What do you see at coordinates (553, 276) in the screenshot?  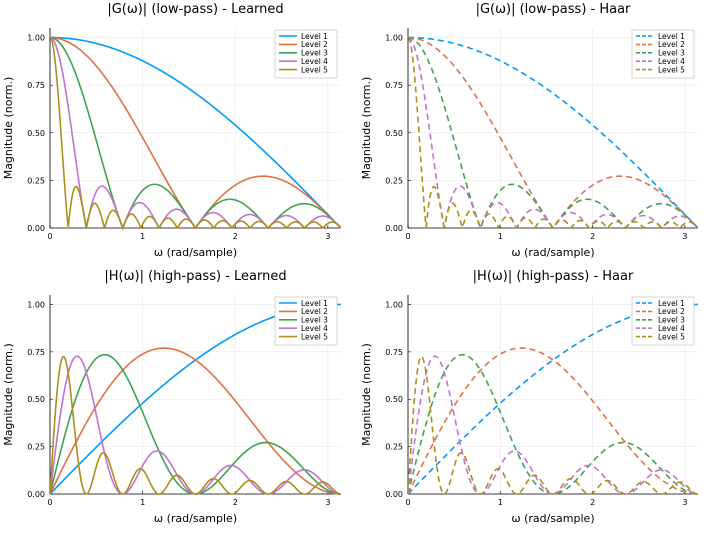 I see `chart-title: |H(ω)| (high-pass) - Haar` at bounding box center [553, 276].